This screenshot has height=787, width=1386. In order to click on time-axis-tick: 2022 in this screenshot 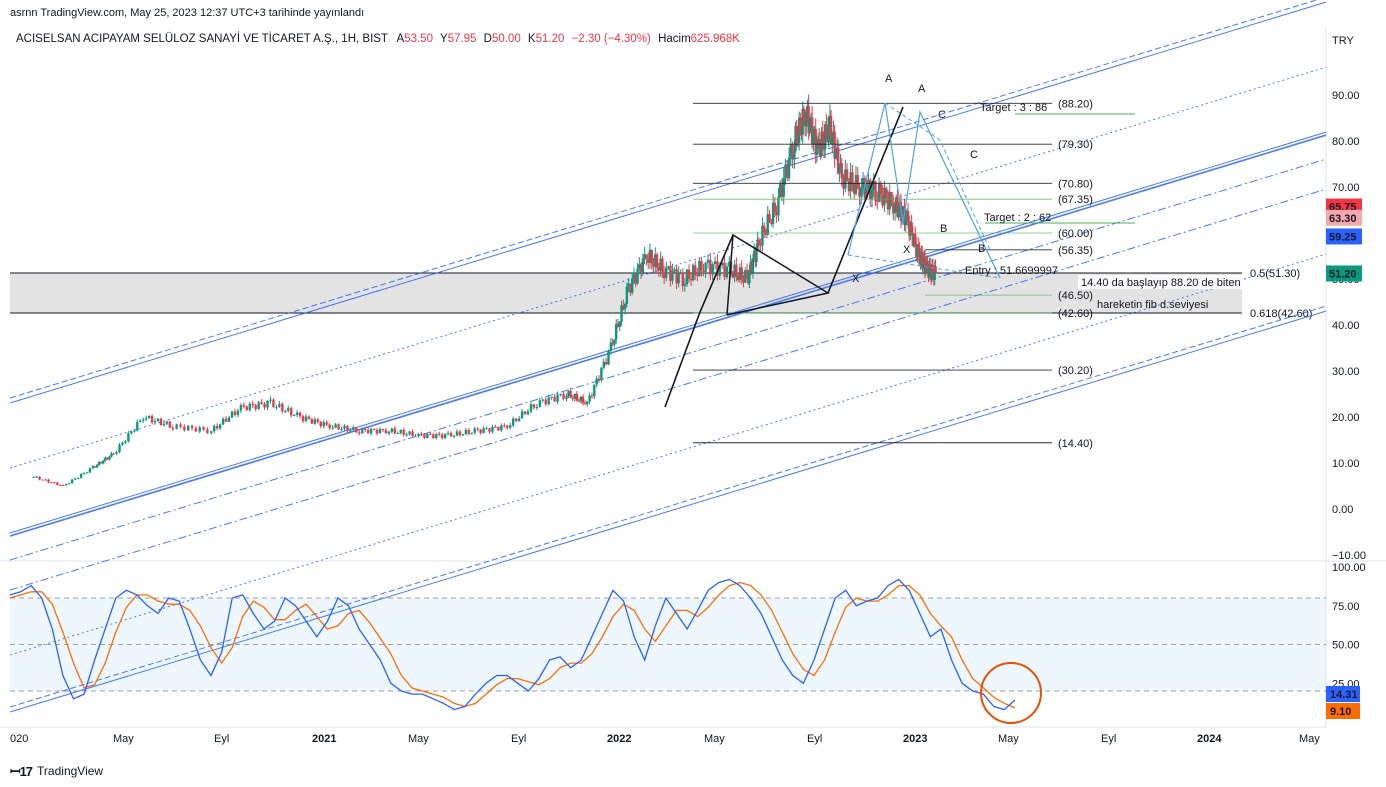, I will do `click(619, 739)`.